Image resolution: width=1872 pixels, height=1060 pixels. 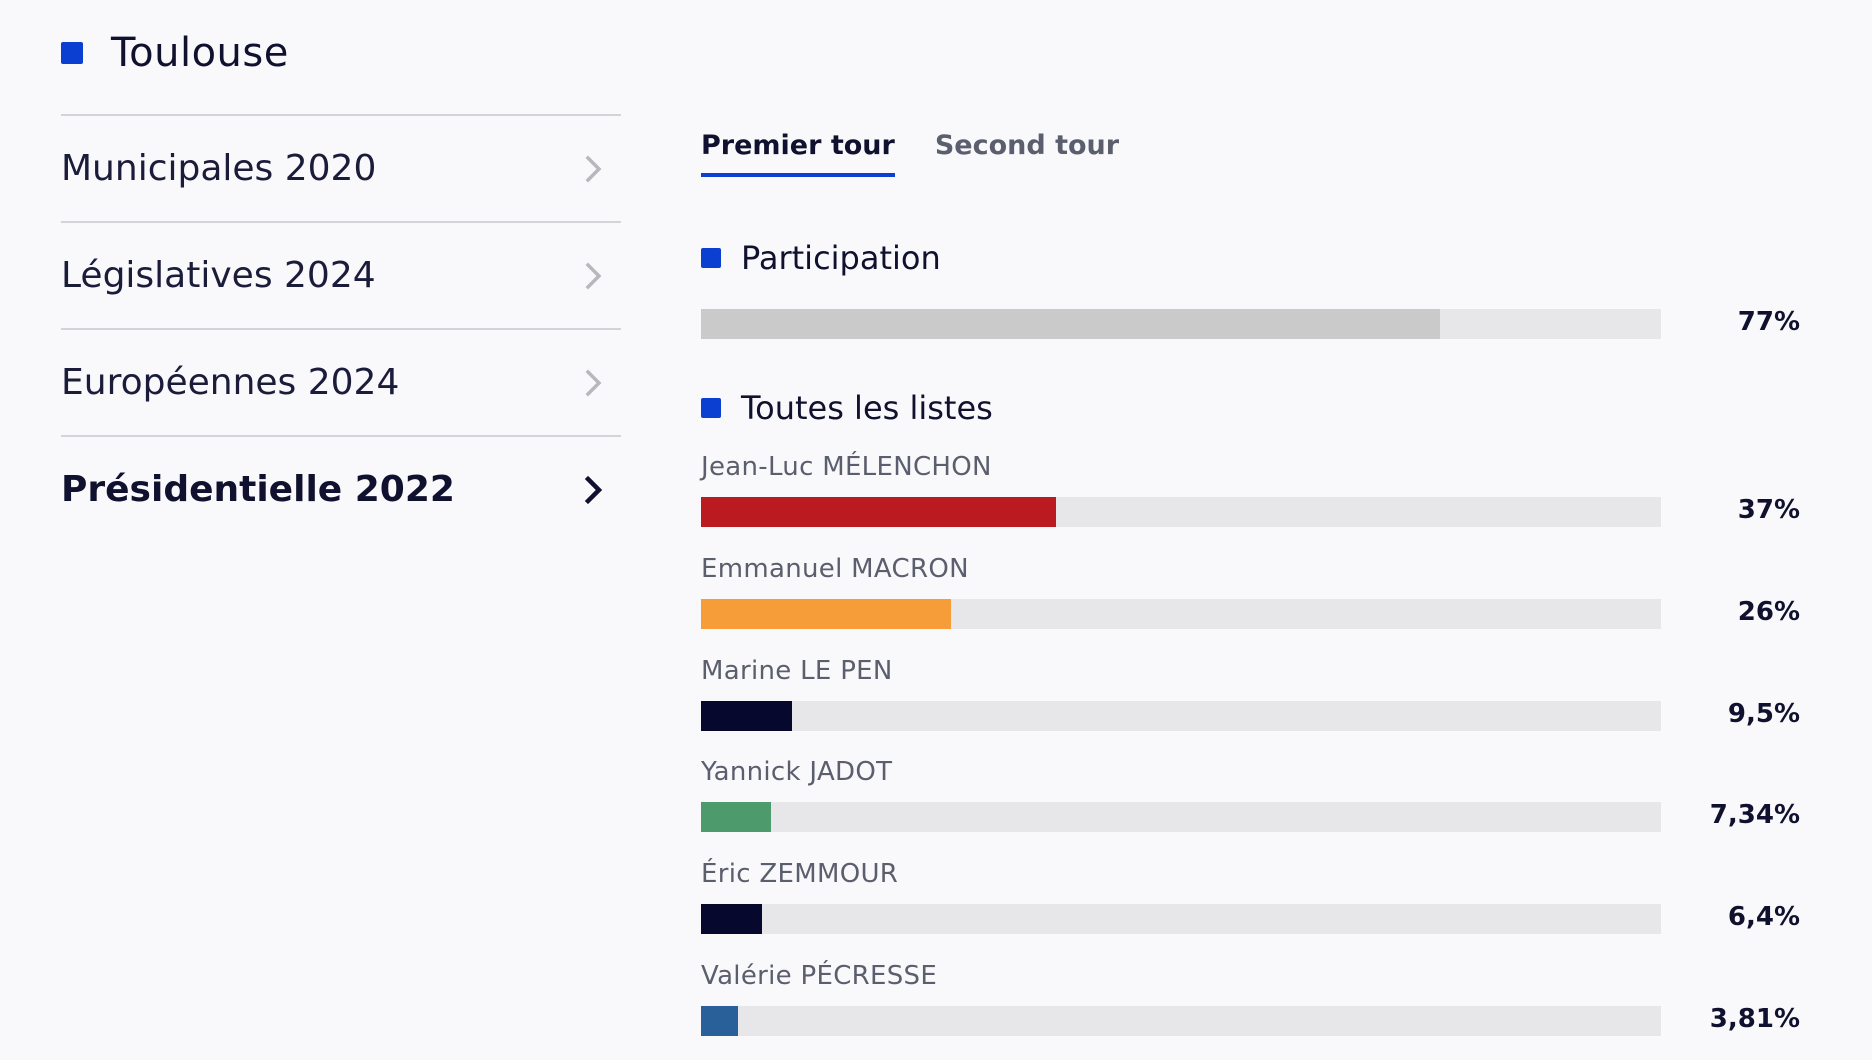 I want to click on election-item-label: Municipales 2020, so click(x=219, y=168).